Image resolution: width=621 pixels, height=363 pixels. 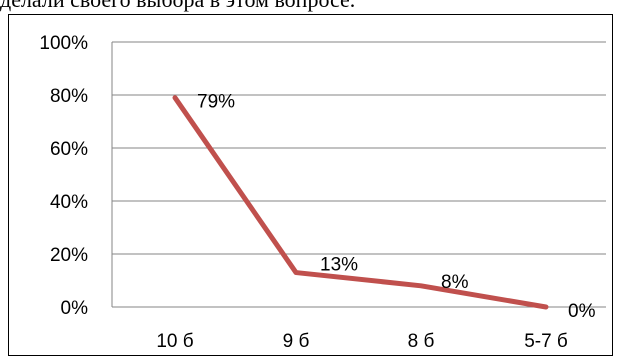 I want to click on data-label: 8%, so click(x=455, y=282).